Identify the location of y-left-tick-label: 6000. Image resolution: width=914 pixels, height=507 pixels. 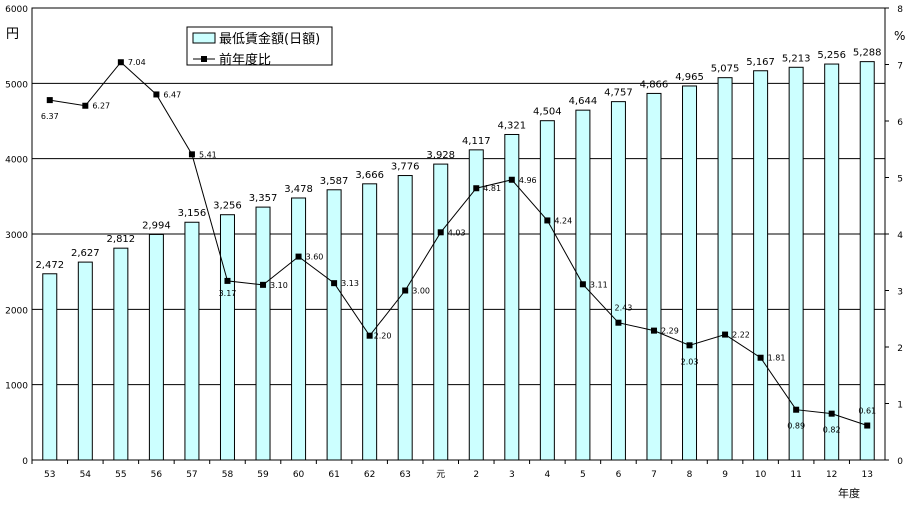
(16, 10).